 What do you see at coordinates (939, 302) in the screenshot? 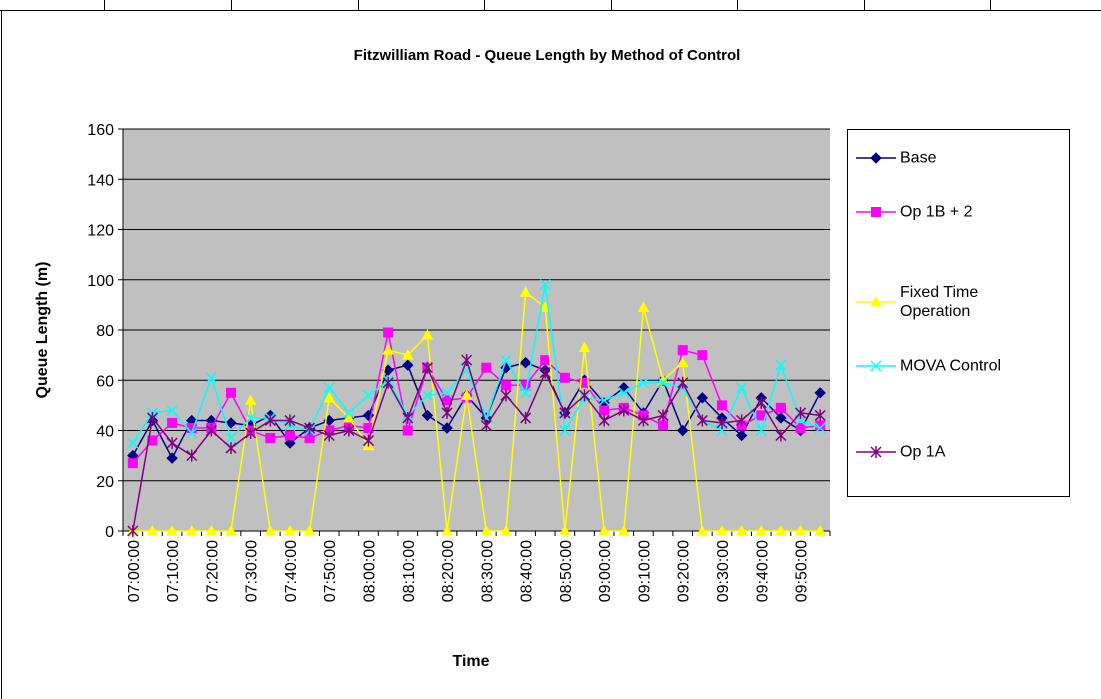
I see `legend-label: Fixed Time Operation` at bounding box center [939, 302].